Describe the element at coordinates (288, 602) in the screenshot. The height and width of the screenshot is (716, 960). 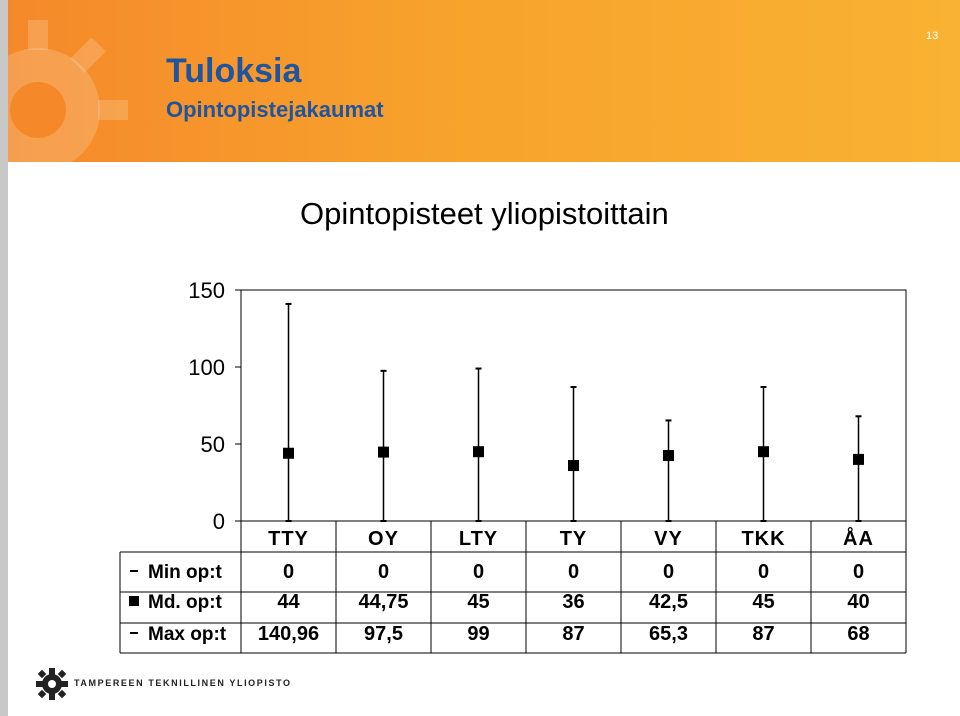
I see `data-label: 44` at that location.